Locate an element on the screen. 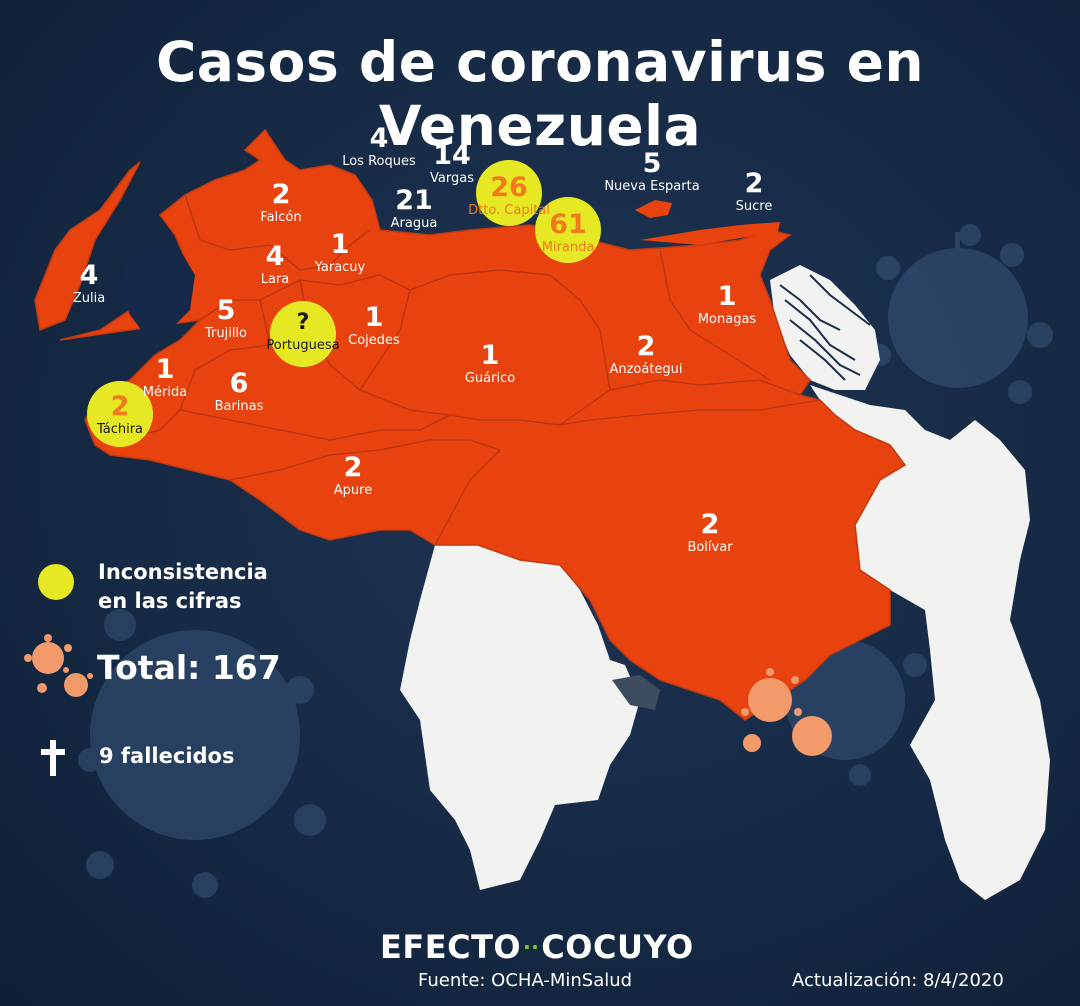 The width and height of the screenshot is (1080, 1006). brand-dots: ·· is located at coordinates (531, 947).